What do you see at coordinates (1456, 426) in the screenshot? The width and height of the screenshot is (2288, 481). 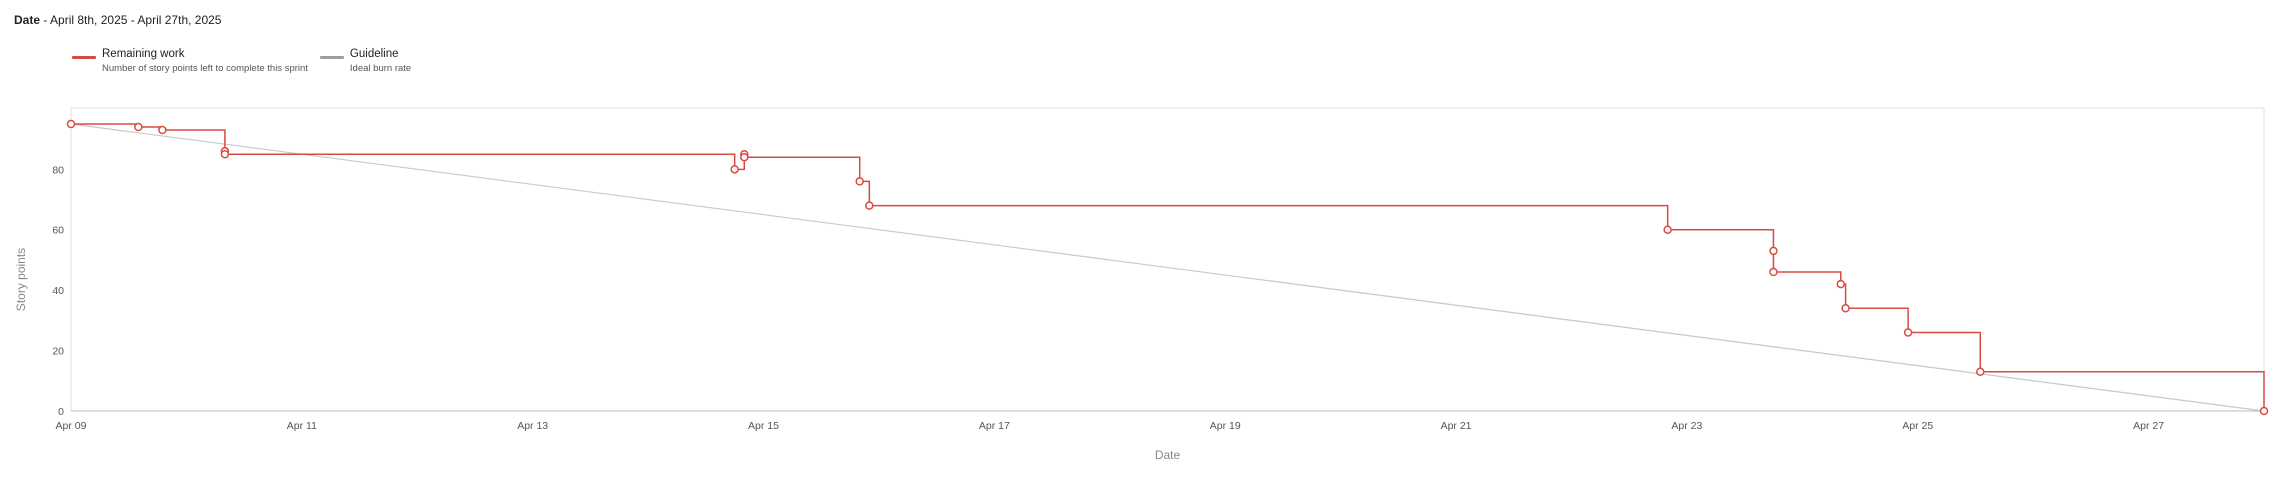 I see `x-tick-label: Apr 21` at bounding box center [1456, 426].